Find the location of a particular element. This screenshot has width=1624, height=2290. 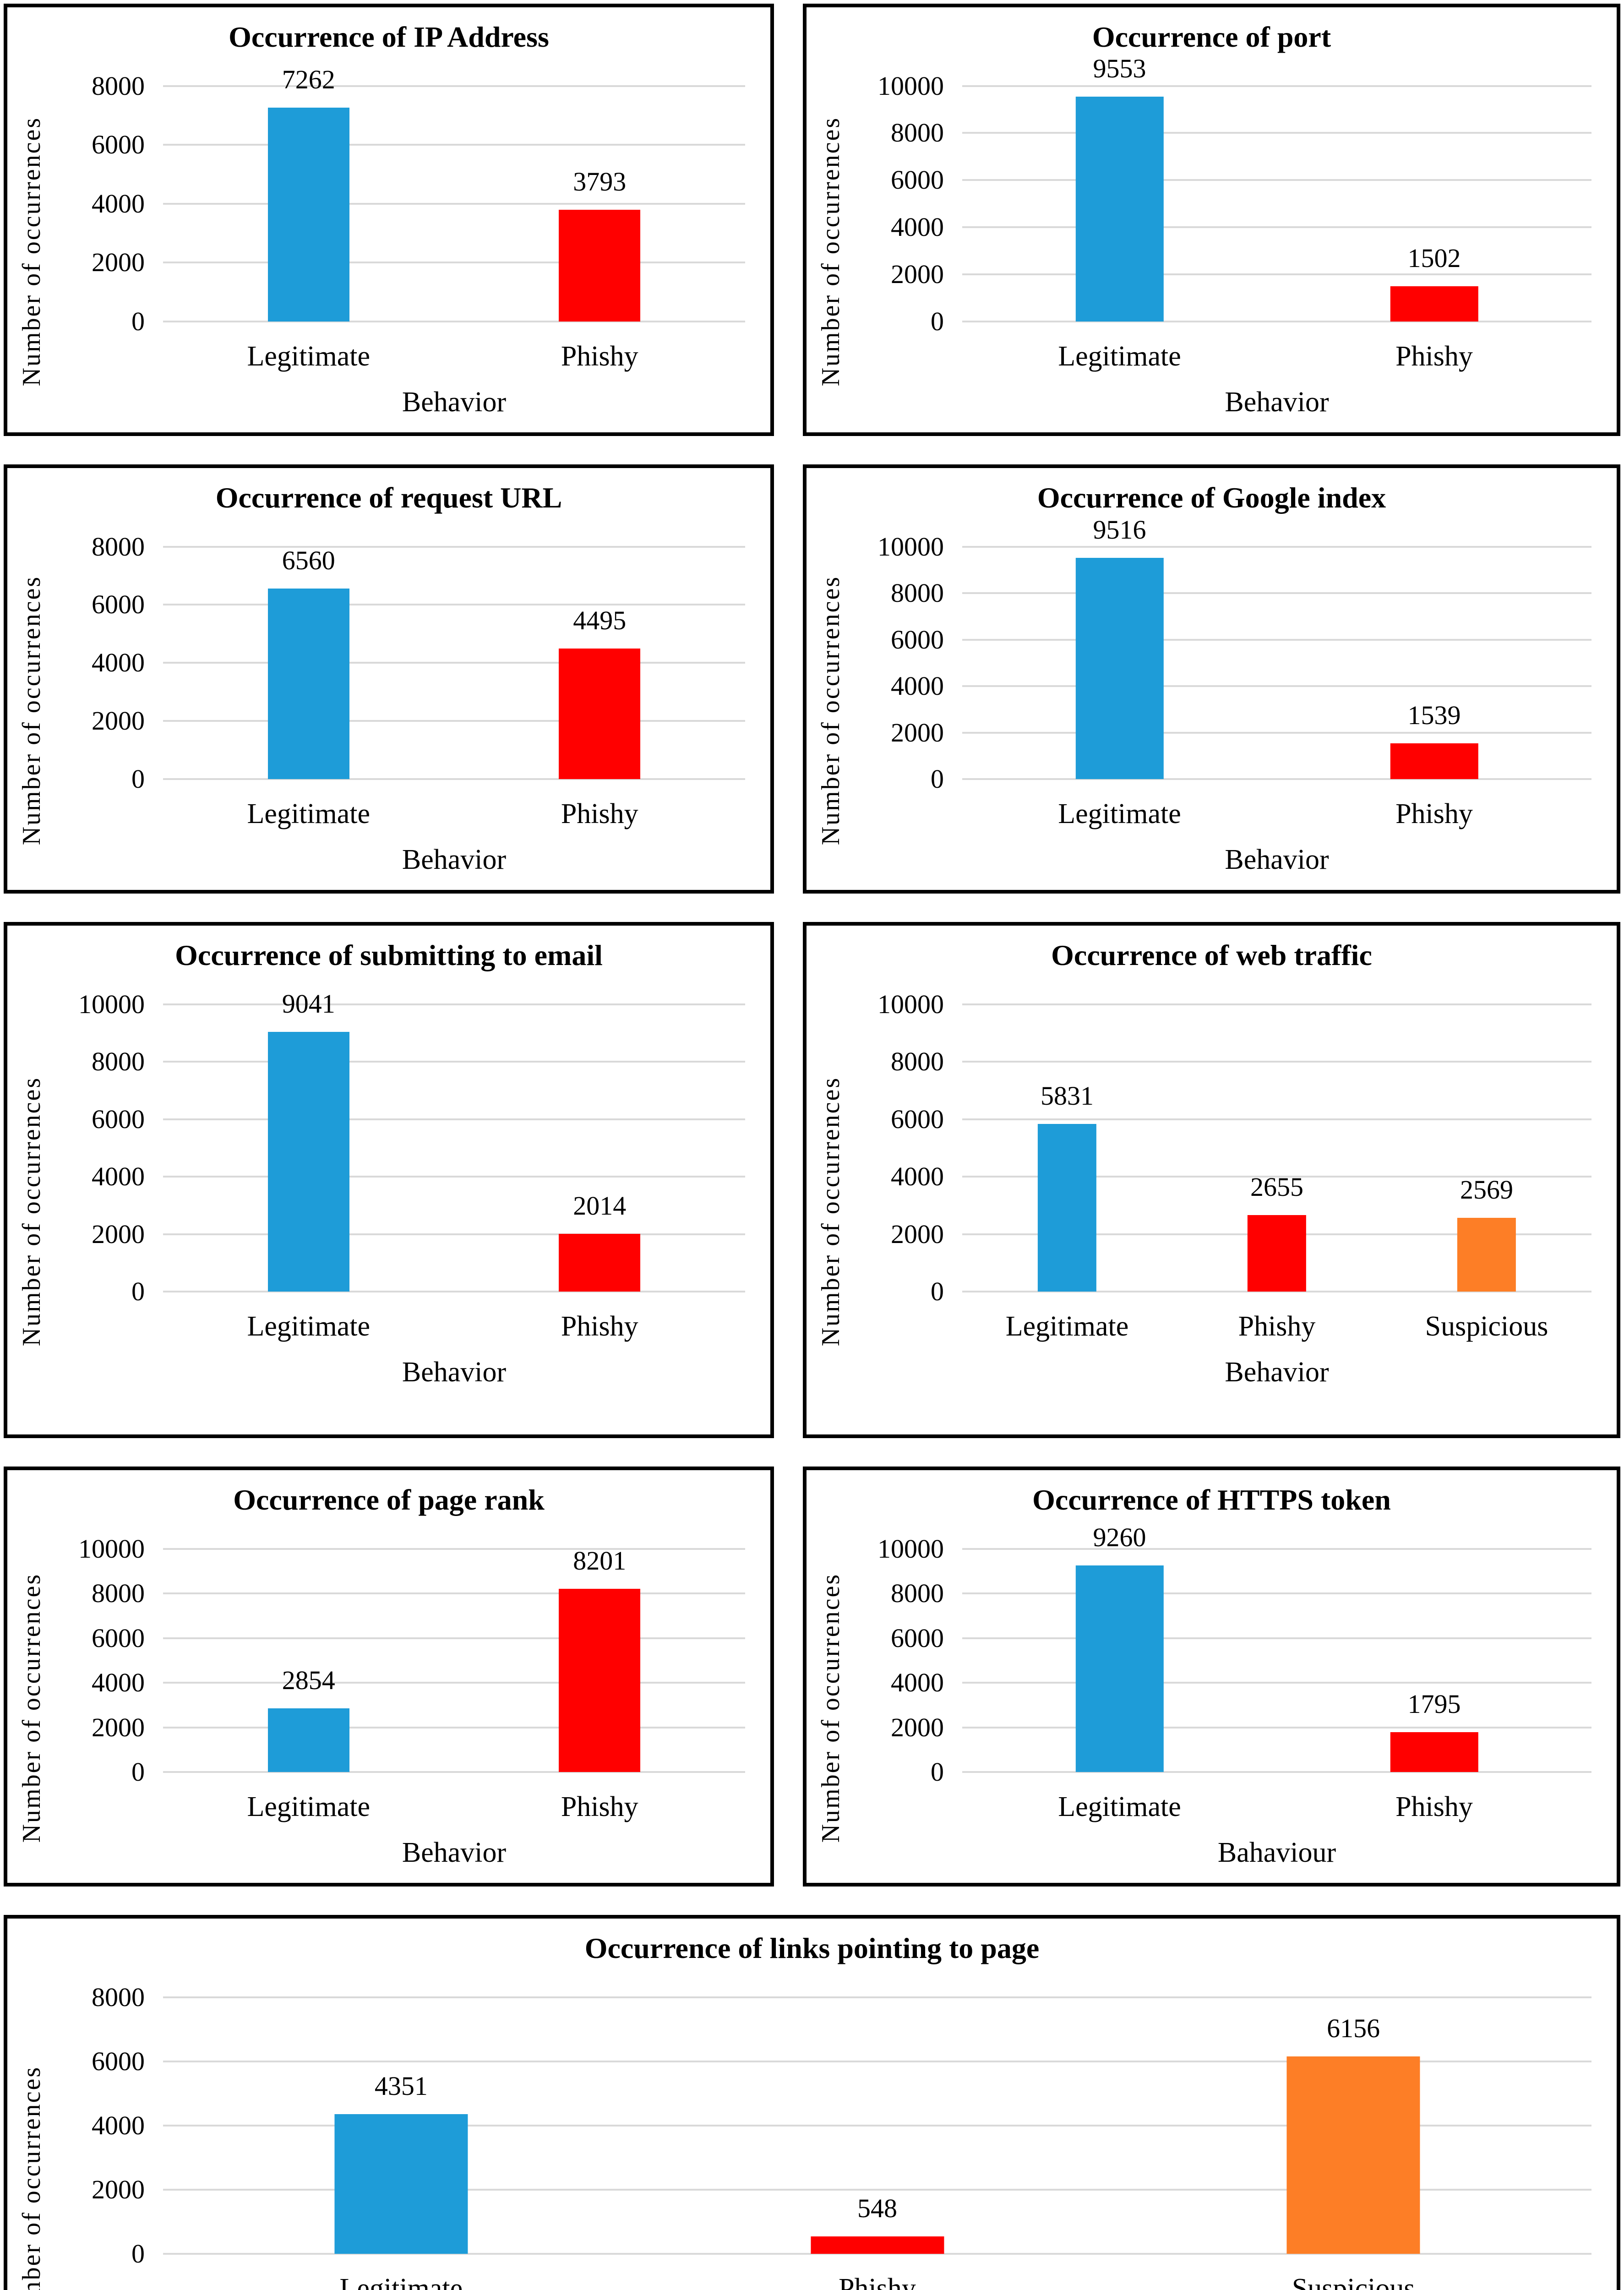

plot-row: 0 2000 4000 6000 8000 4351 548 6156 is located at coordinates (825, 2125).